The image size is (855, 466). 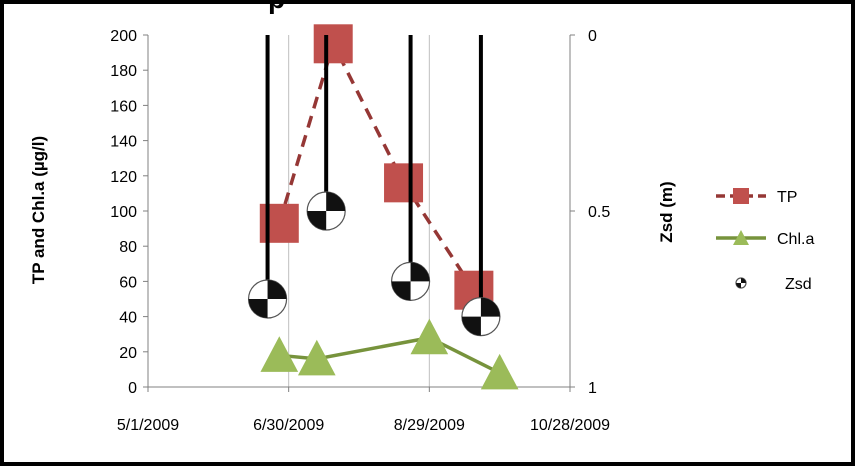 What do you see at coordinates (741, 196) in the screenshot?
I see `legend-tp-marker` at bounding box center [741, 196].